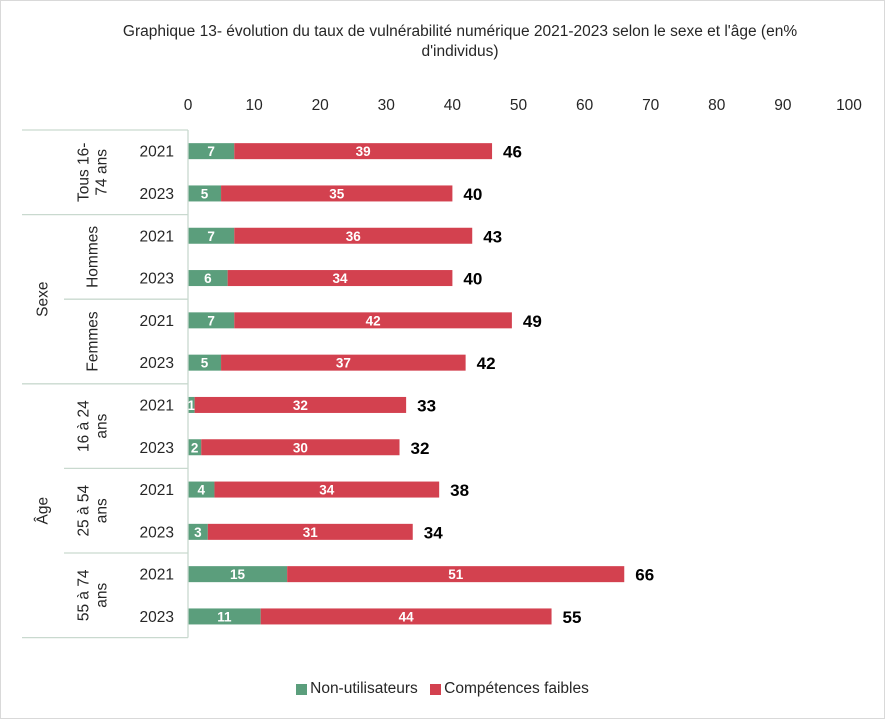 The image size is (885, 719). I want to click on bar-segment-label: 35, so click(337, 193).